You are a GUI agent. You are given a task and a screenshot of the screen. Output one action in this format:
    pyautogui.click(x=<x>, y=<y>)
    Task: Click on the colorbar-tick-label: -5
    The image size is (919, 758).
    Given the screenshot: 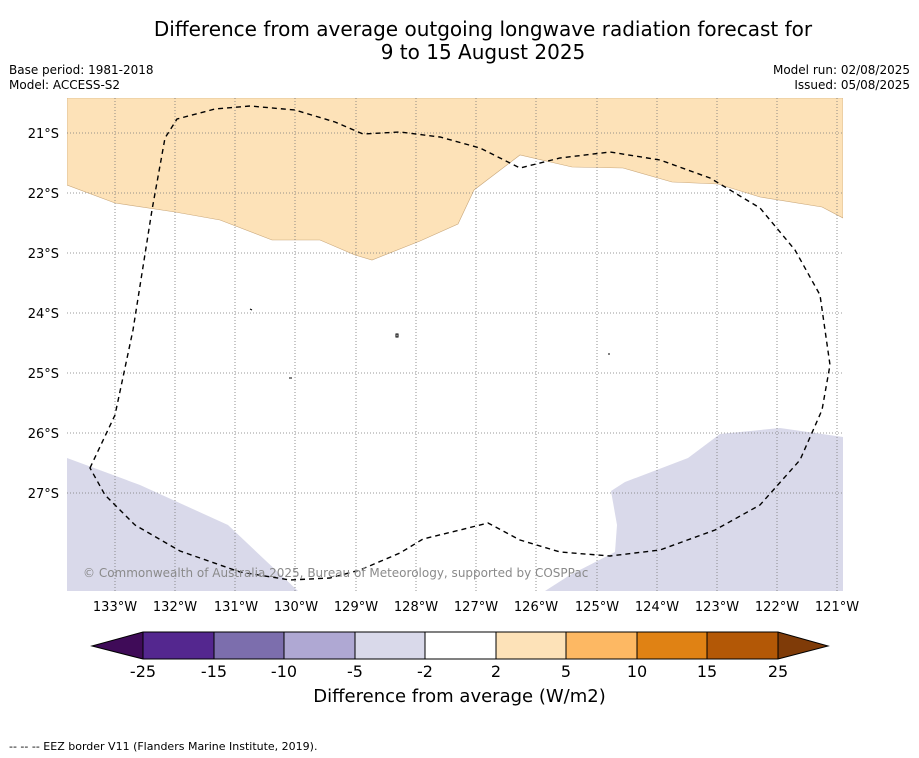 What is the action you would take?
    pyautogui.click(x=355, y=671)
    